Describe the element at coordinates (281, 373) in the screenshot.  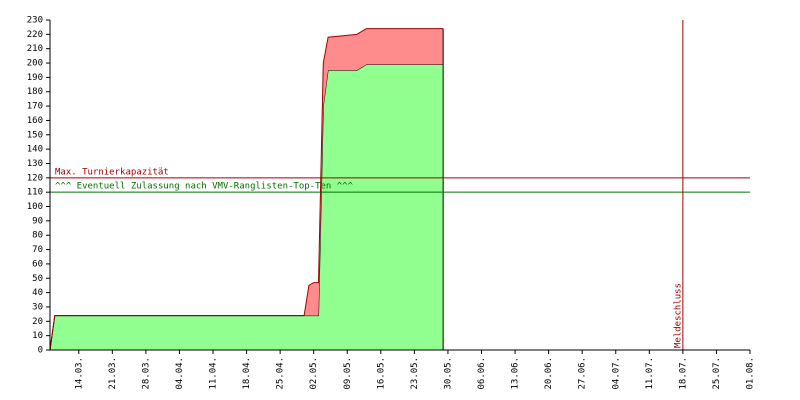
I see `x-tick-label: 25.04.` at that location.